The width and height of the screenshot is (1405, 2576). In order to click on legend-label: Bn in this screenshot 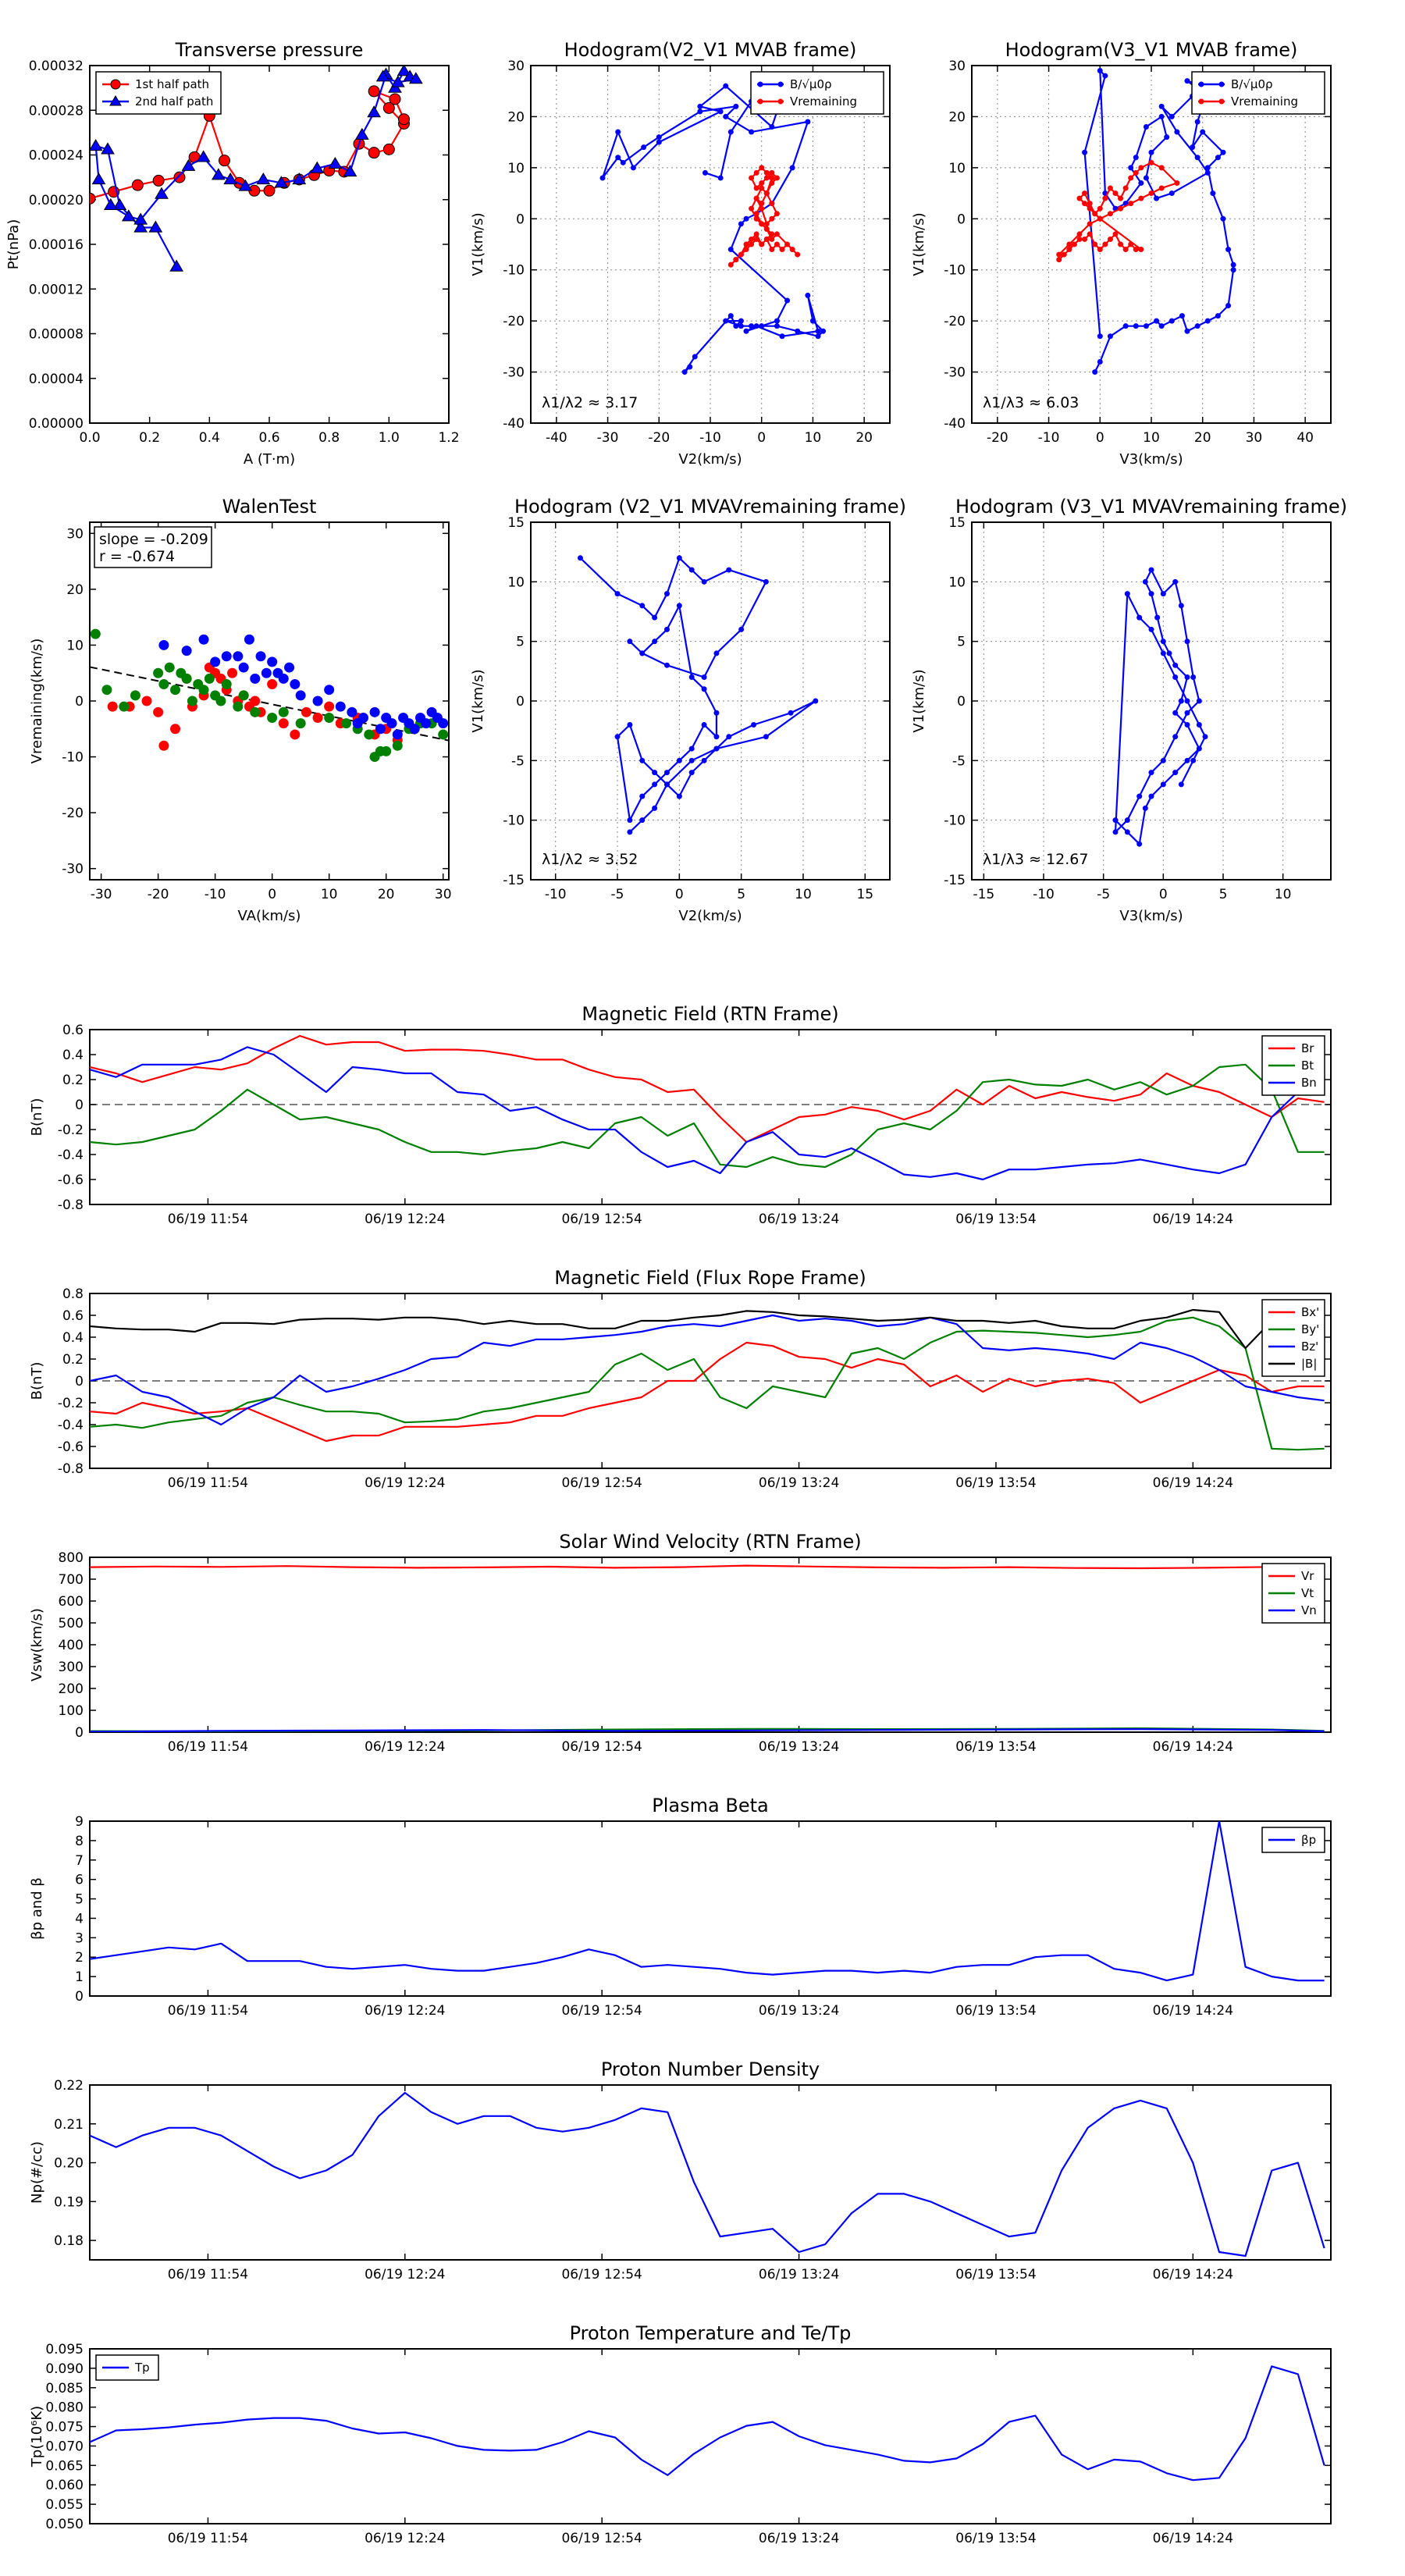, I will do `click(1309, 1083)`.